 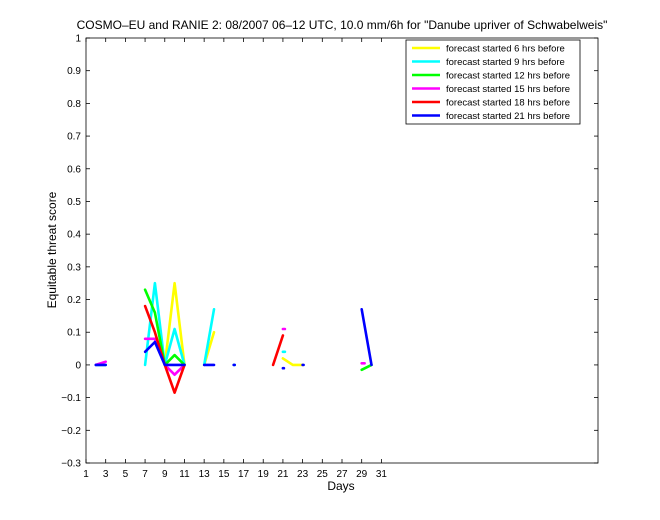 I want to click on y-tick-label: 0.5, so click(x=74, y=202).